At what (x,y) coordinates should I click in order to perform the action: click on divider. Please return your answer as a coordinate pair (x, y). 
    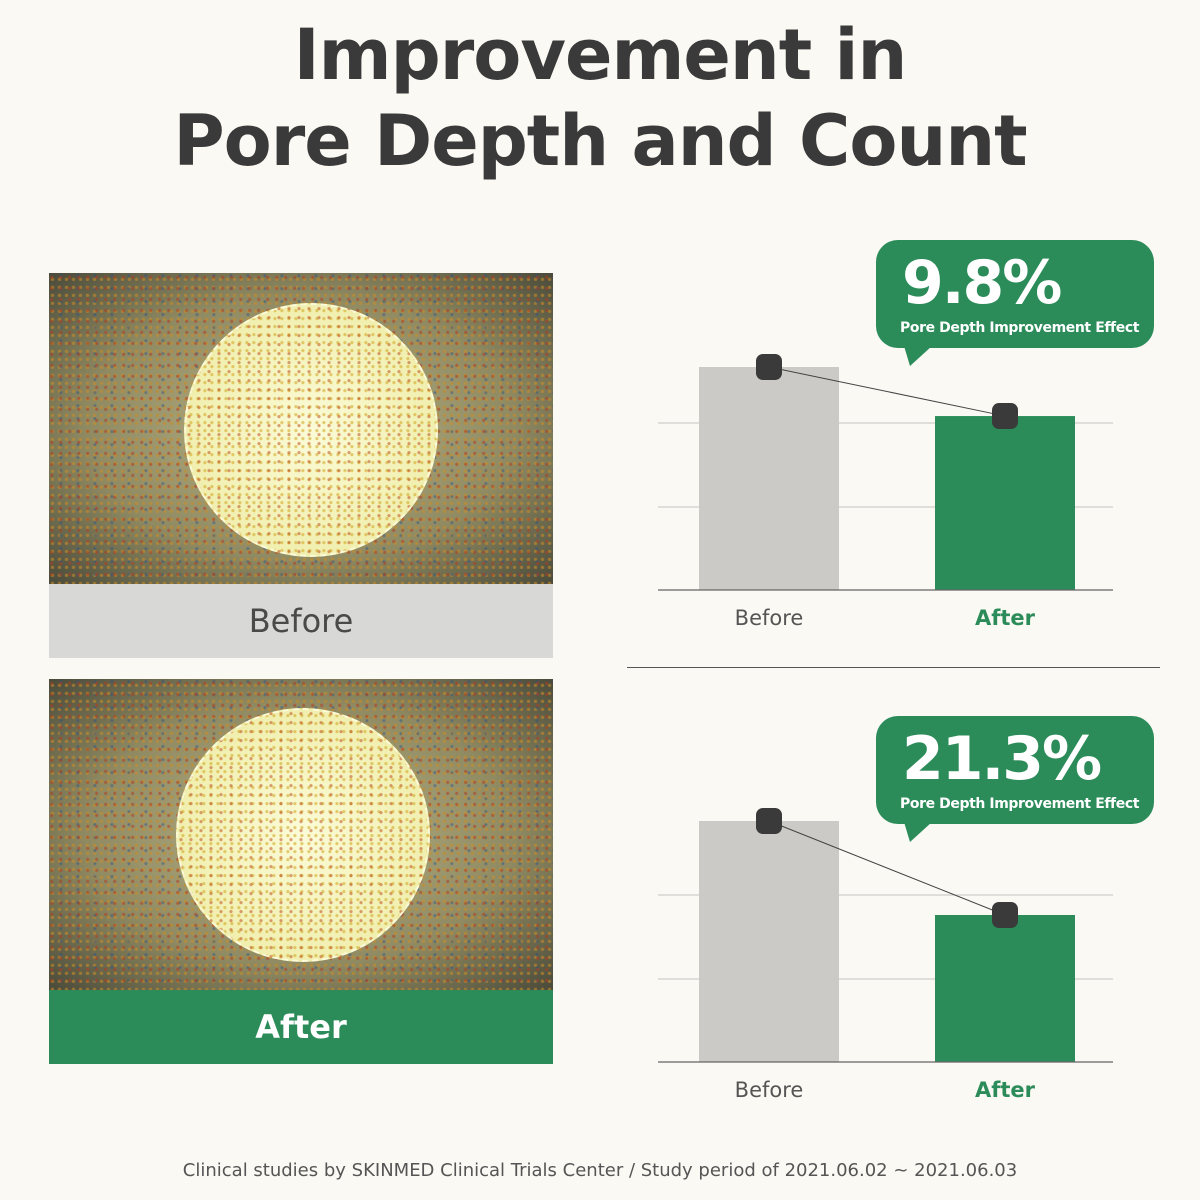
    Looking at the image, I should click on (893, 667).